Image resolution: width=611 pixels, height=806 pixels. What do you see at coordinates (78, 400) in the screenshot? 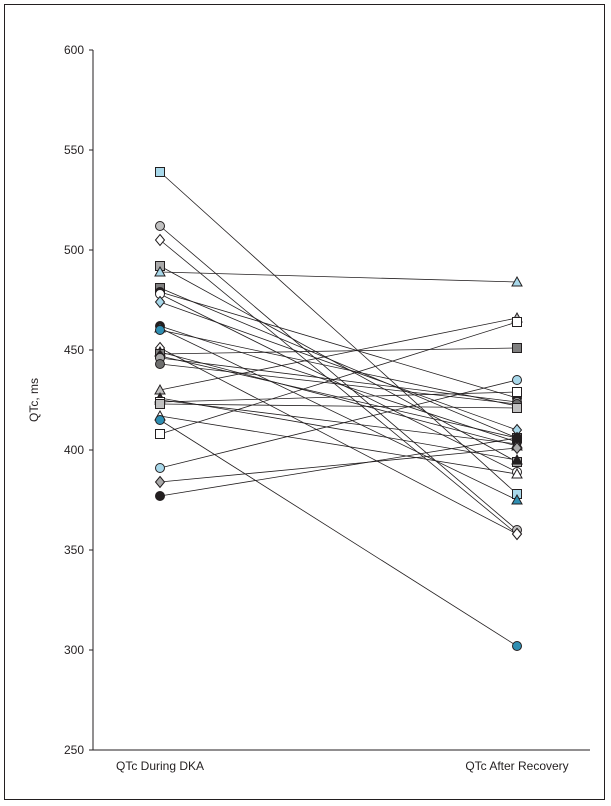
I see `y-ticks: 250 300 350 400 450 500 550 600` at bounding box center [78, 400].